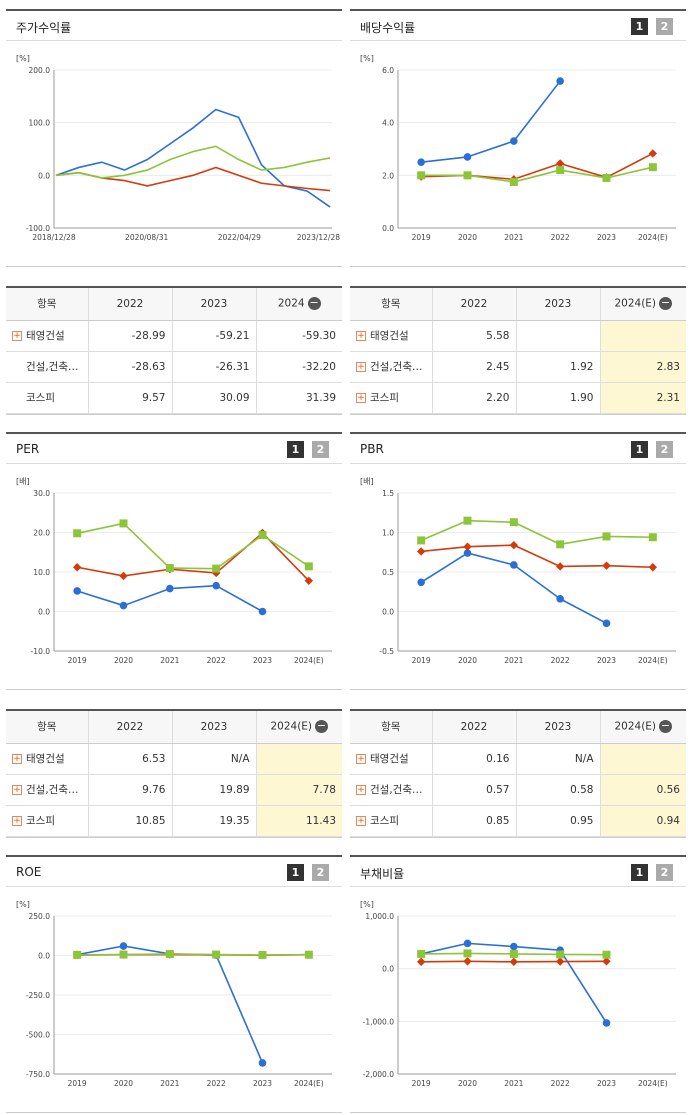 Image resolution: width=691 pixels, height=1115 pixels. I want to click on panel-title: 주가수익률, so click(44, 28).